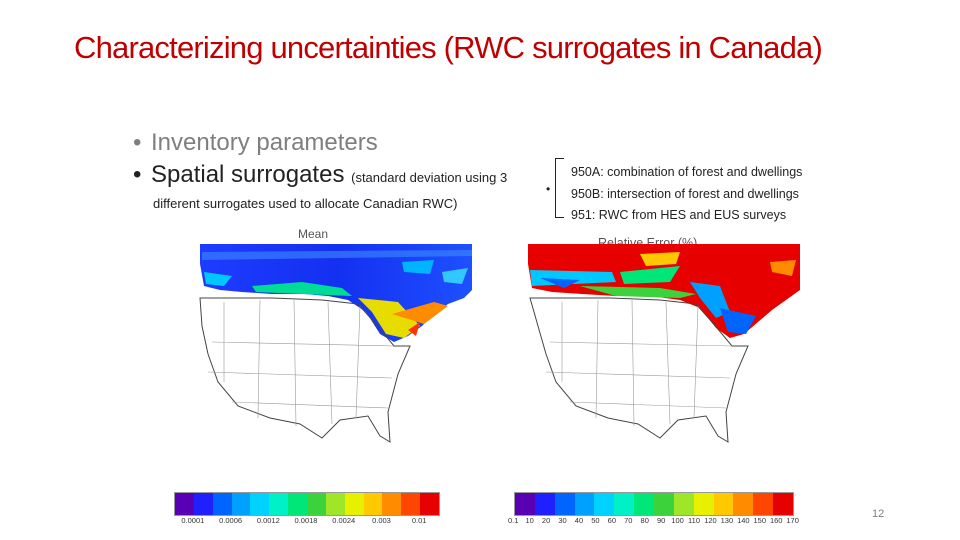 This screenshot has width=960, height=540. Describe the element at coordinates (727, 520) in the screenshot. I see `colorbar-tick-label: 130` at that location.